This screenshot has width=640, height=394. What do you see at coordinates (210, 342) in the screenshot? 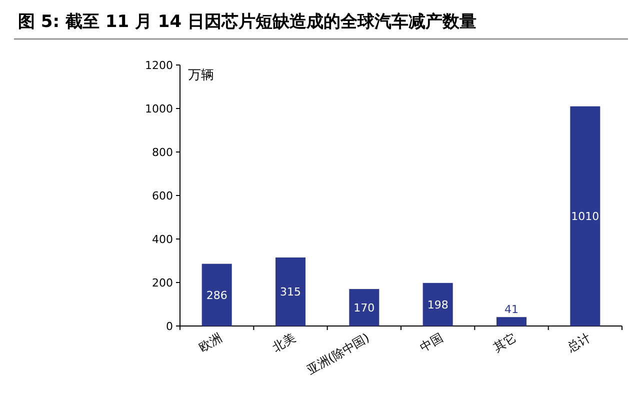
I see `x-tick-label: 欧洲` at bounding box center [210, 342].